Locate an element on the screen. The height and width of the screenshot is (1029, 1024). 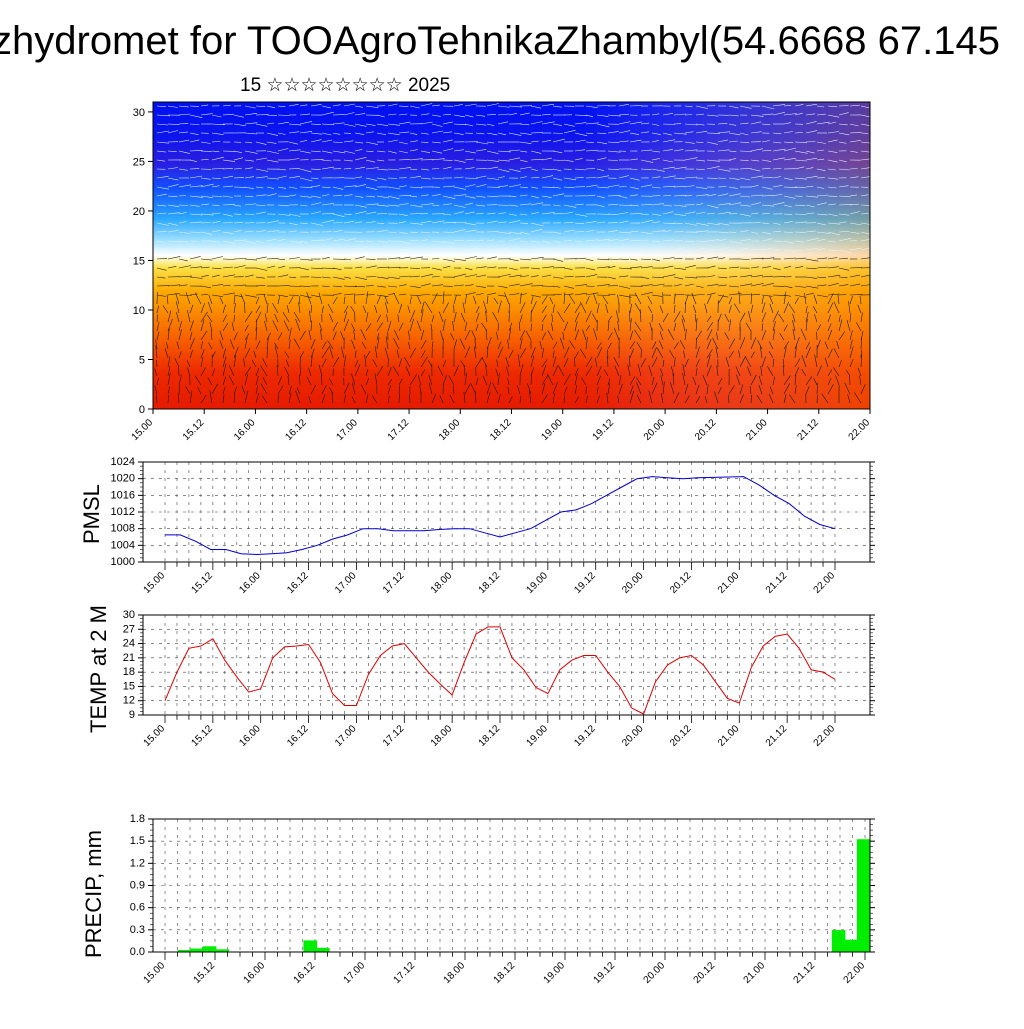
precip-ylabel: PRECIP, mm is located at coordinates (93, 894).